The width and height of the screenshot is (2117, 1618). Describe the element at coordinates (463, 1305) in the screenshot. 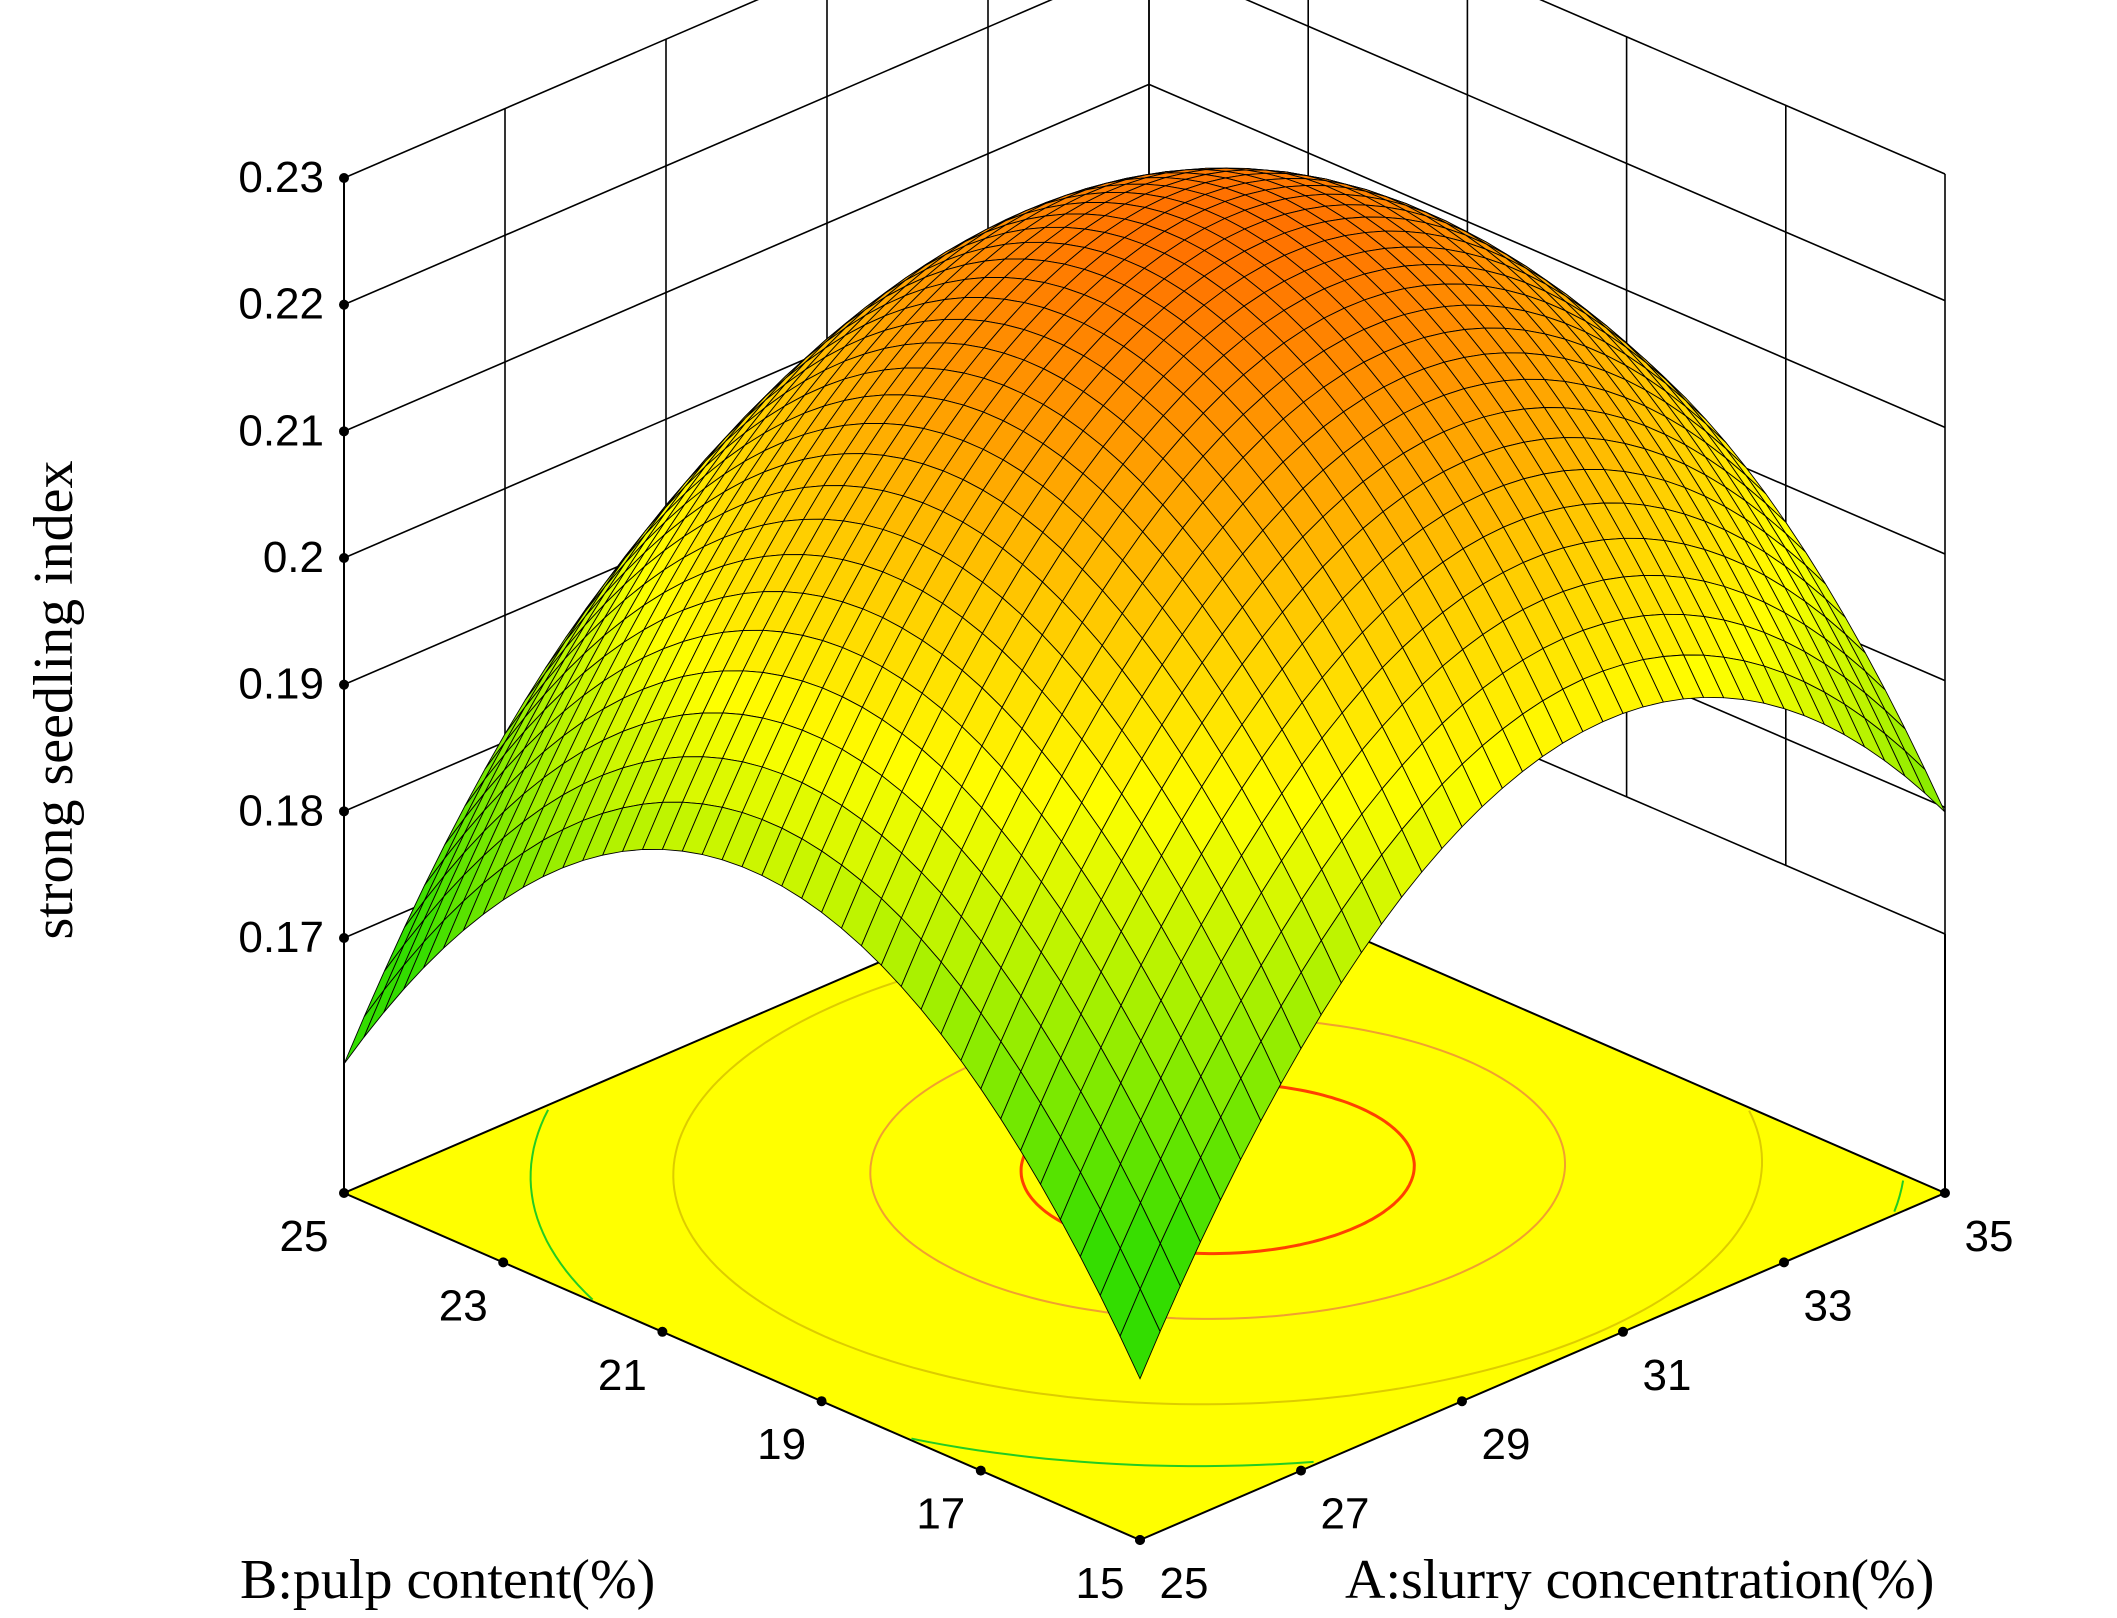

I see `y-tick-label: 23` at that location.